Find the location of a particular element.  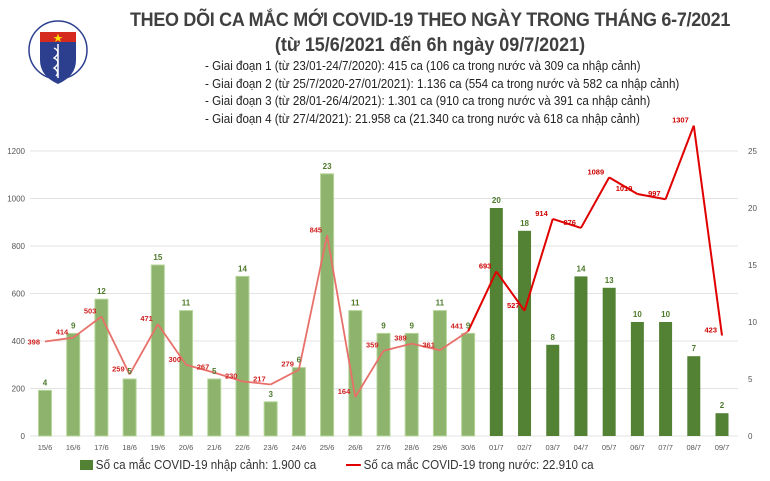

bar-label: 11 is located at coordinates (440, 303).